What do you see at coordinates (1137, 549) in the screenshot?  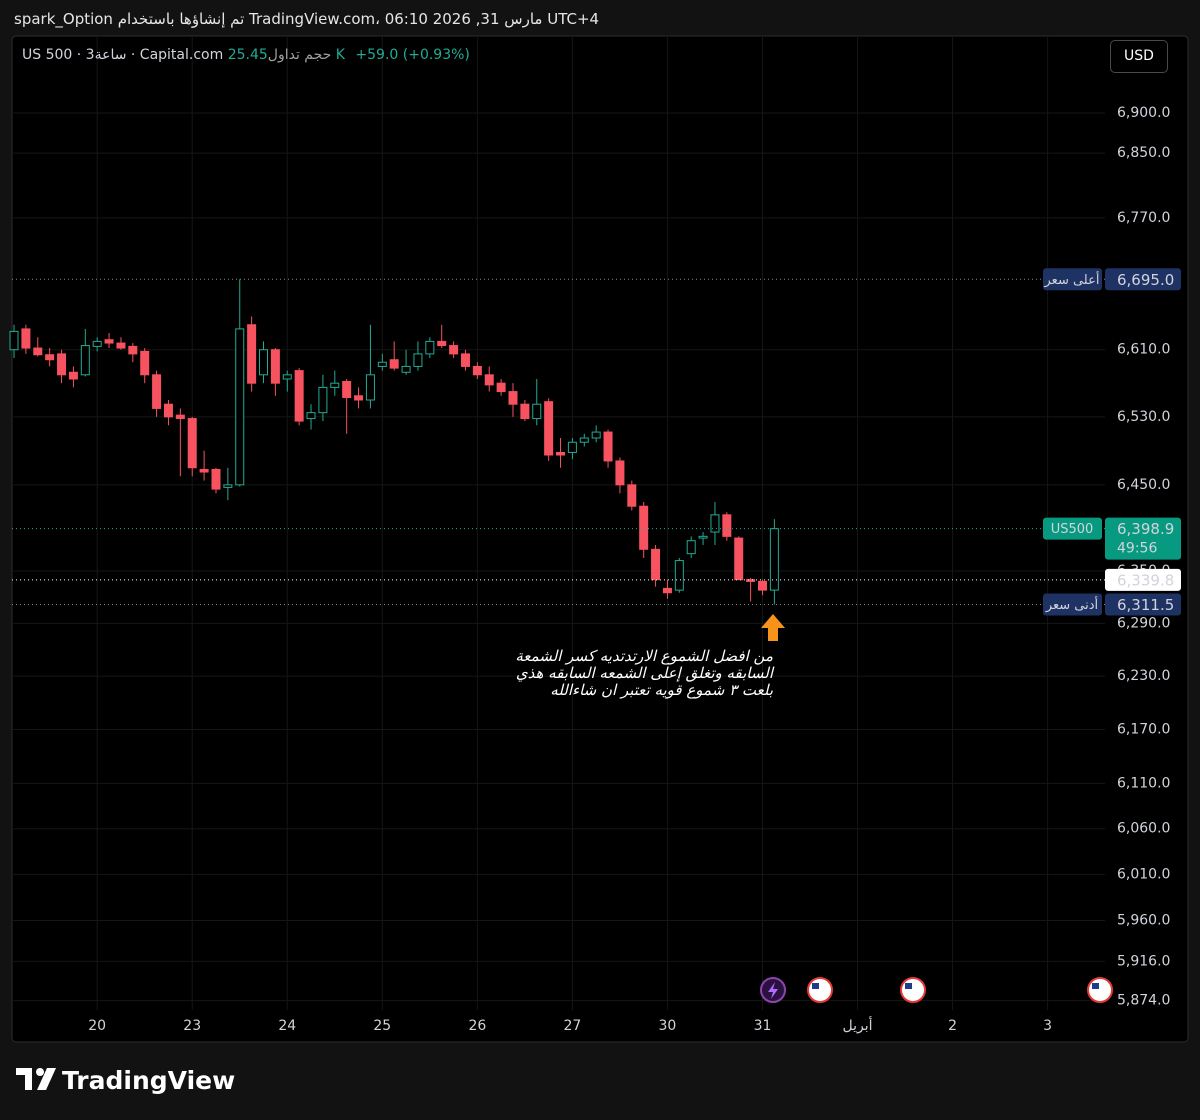 I see `countdown: 49:56` at bounding box center [1137, 549].